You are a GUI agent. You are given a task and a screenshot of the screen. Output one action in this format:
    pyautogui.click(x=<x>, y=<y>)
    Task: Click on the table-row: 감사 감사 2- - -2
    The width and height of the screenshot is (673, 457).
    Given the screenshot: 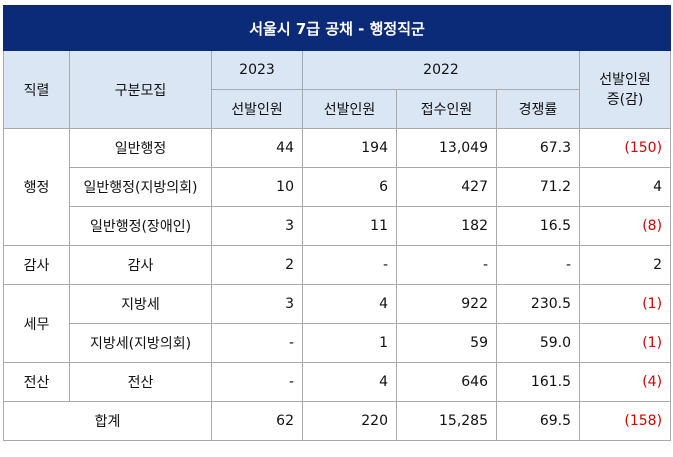 What is the action you would take?
    pyautogui.click(x=337, y=265)
    